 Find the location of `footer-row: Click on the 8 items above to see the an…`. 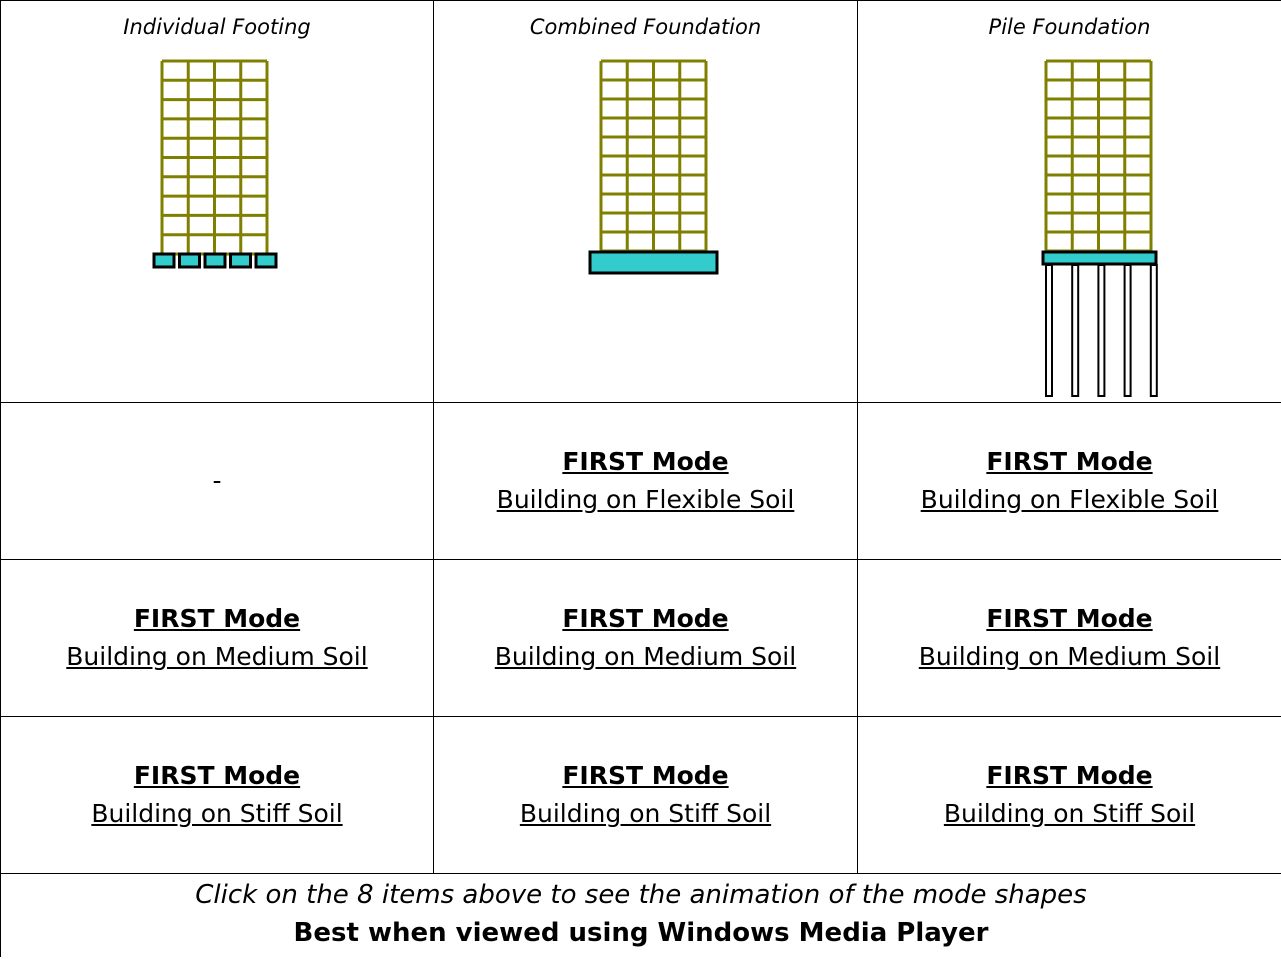

footer-row: Click on the 8 items above to see the an… is located at coordinates (640, 915).